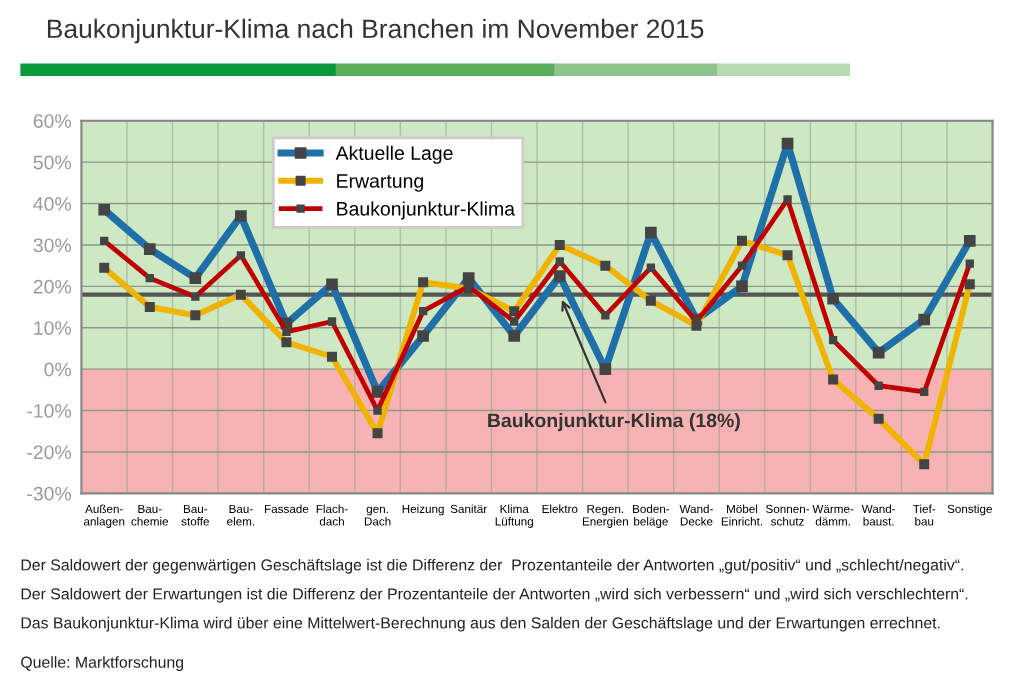 The width and height of the screenshot is (1018, 690). Describe the element at coordinates (614, 422) in the screenshot. I see `annotation: Baukonjunktur-Klima (18%)` at that location.